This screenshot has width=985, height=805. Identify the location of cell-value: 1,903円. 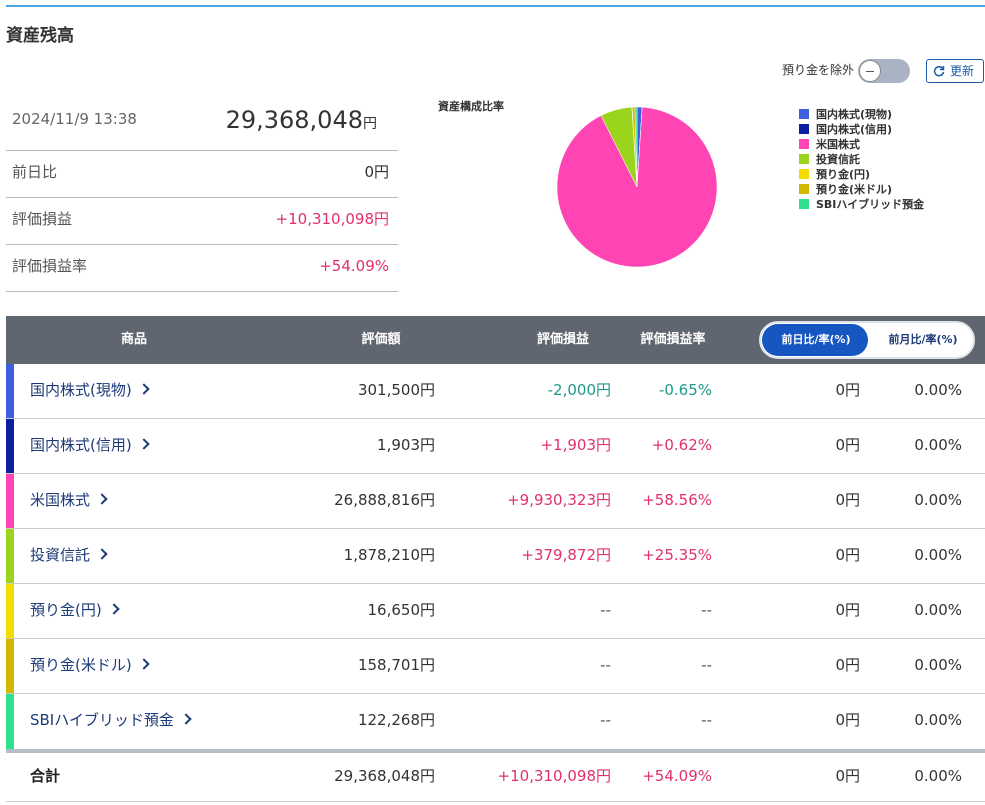
(406, 445).